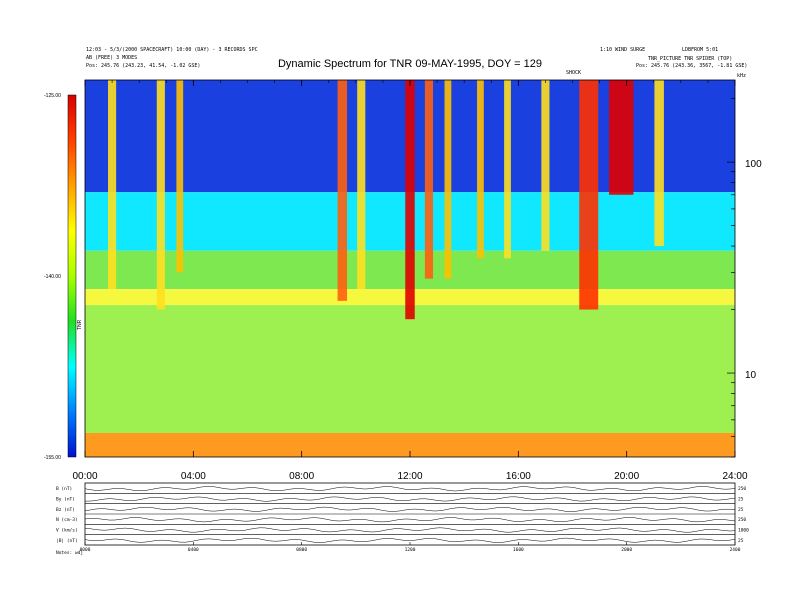  What do you see at coordinates (741, 541) in the screenshot?
I see `lower-panel-scale-5: 25` at bounding box center [741, 541].